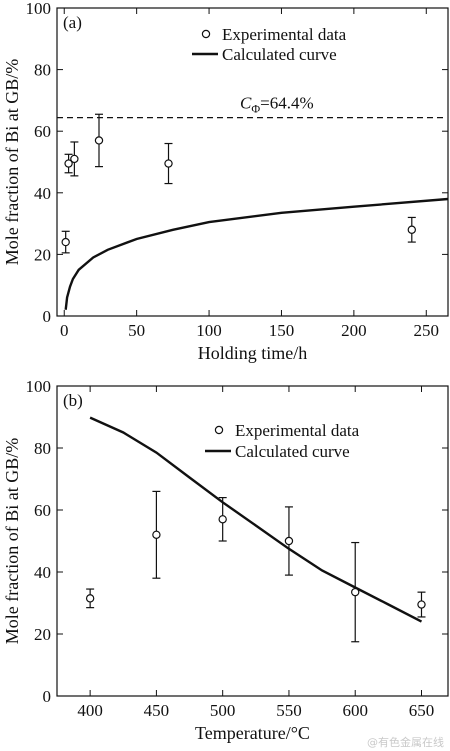 This screenshot has width=450, height=751. I want to click on y-tick-label-a: 0, so click(47, 316).